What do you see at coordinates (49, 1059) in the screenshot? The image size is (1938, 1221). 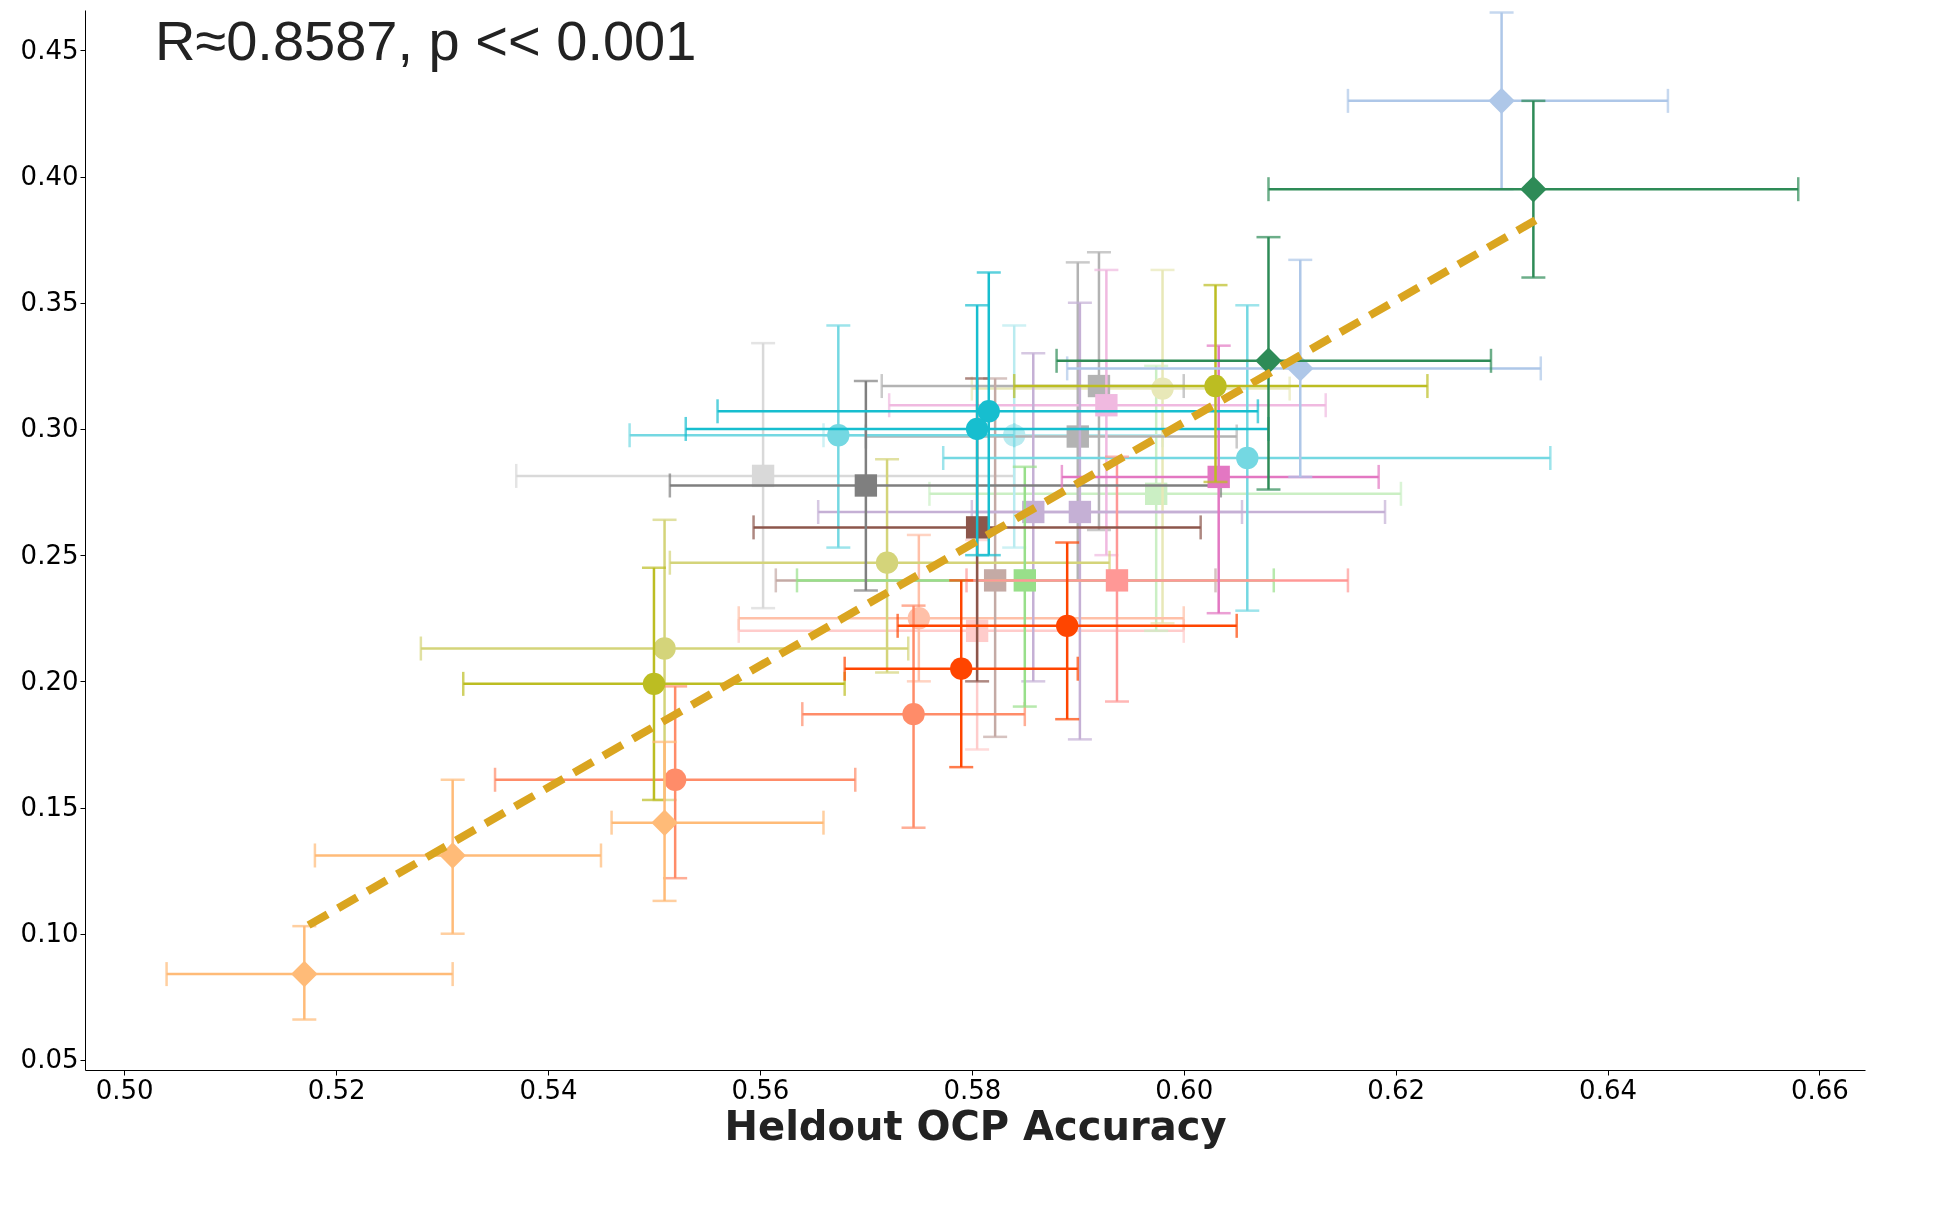 I see `y-tick-label: 0.05` at bounding box center [49, 1059].